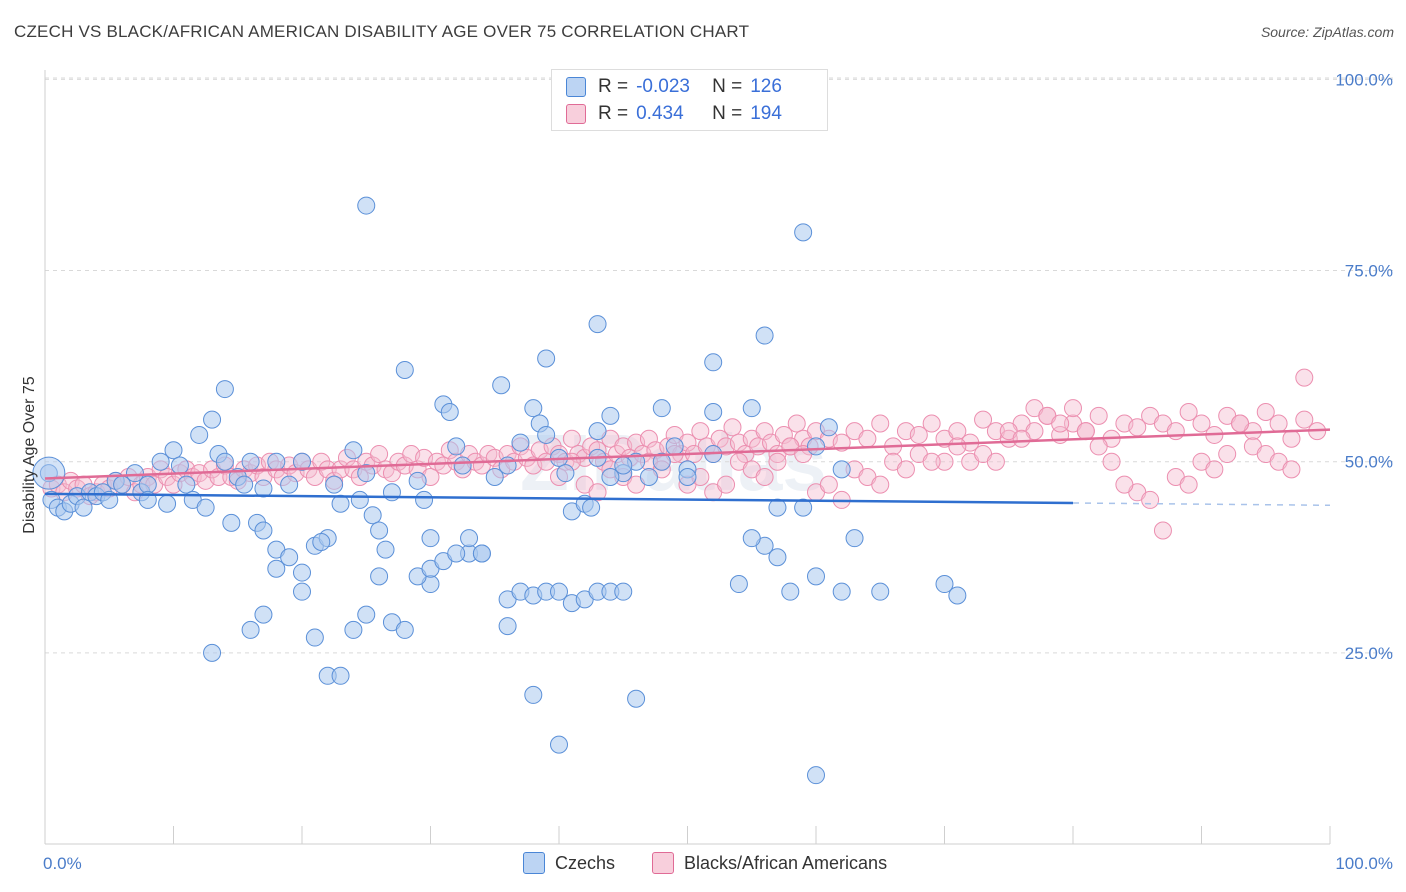 The height and width of the screenshot is (892, 1406). I want to click on trend-lines, so click(687, 467).